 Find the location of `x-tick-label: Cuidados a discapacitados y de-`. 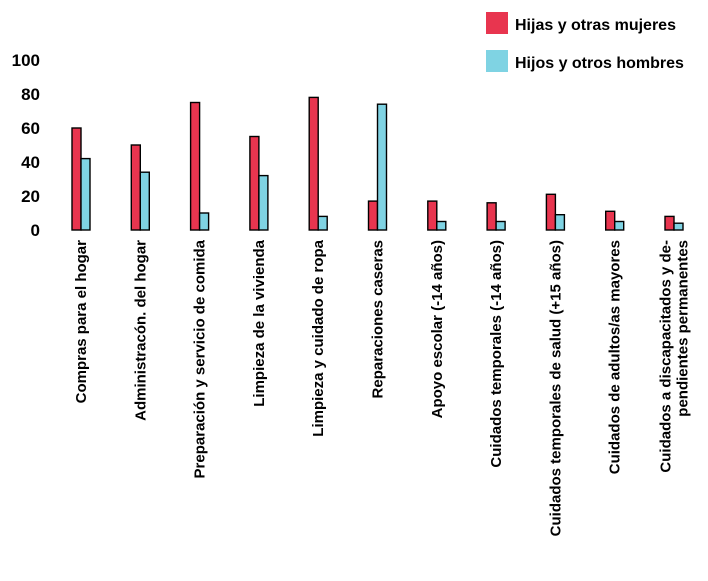

x-tick-label: Cuidados a discapacitados y de- is located at coordinates (666, 356).